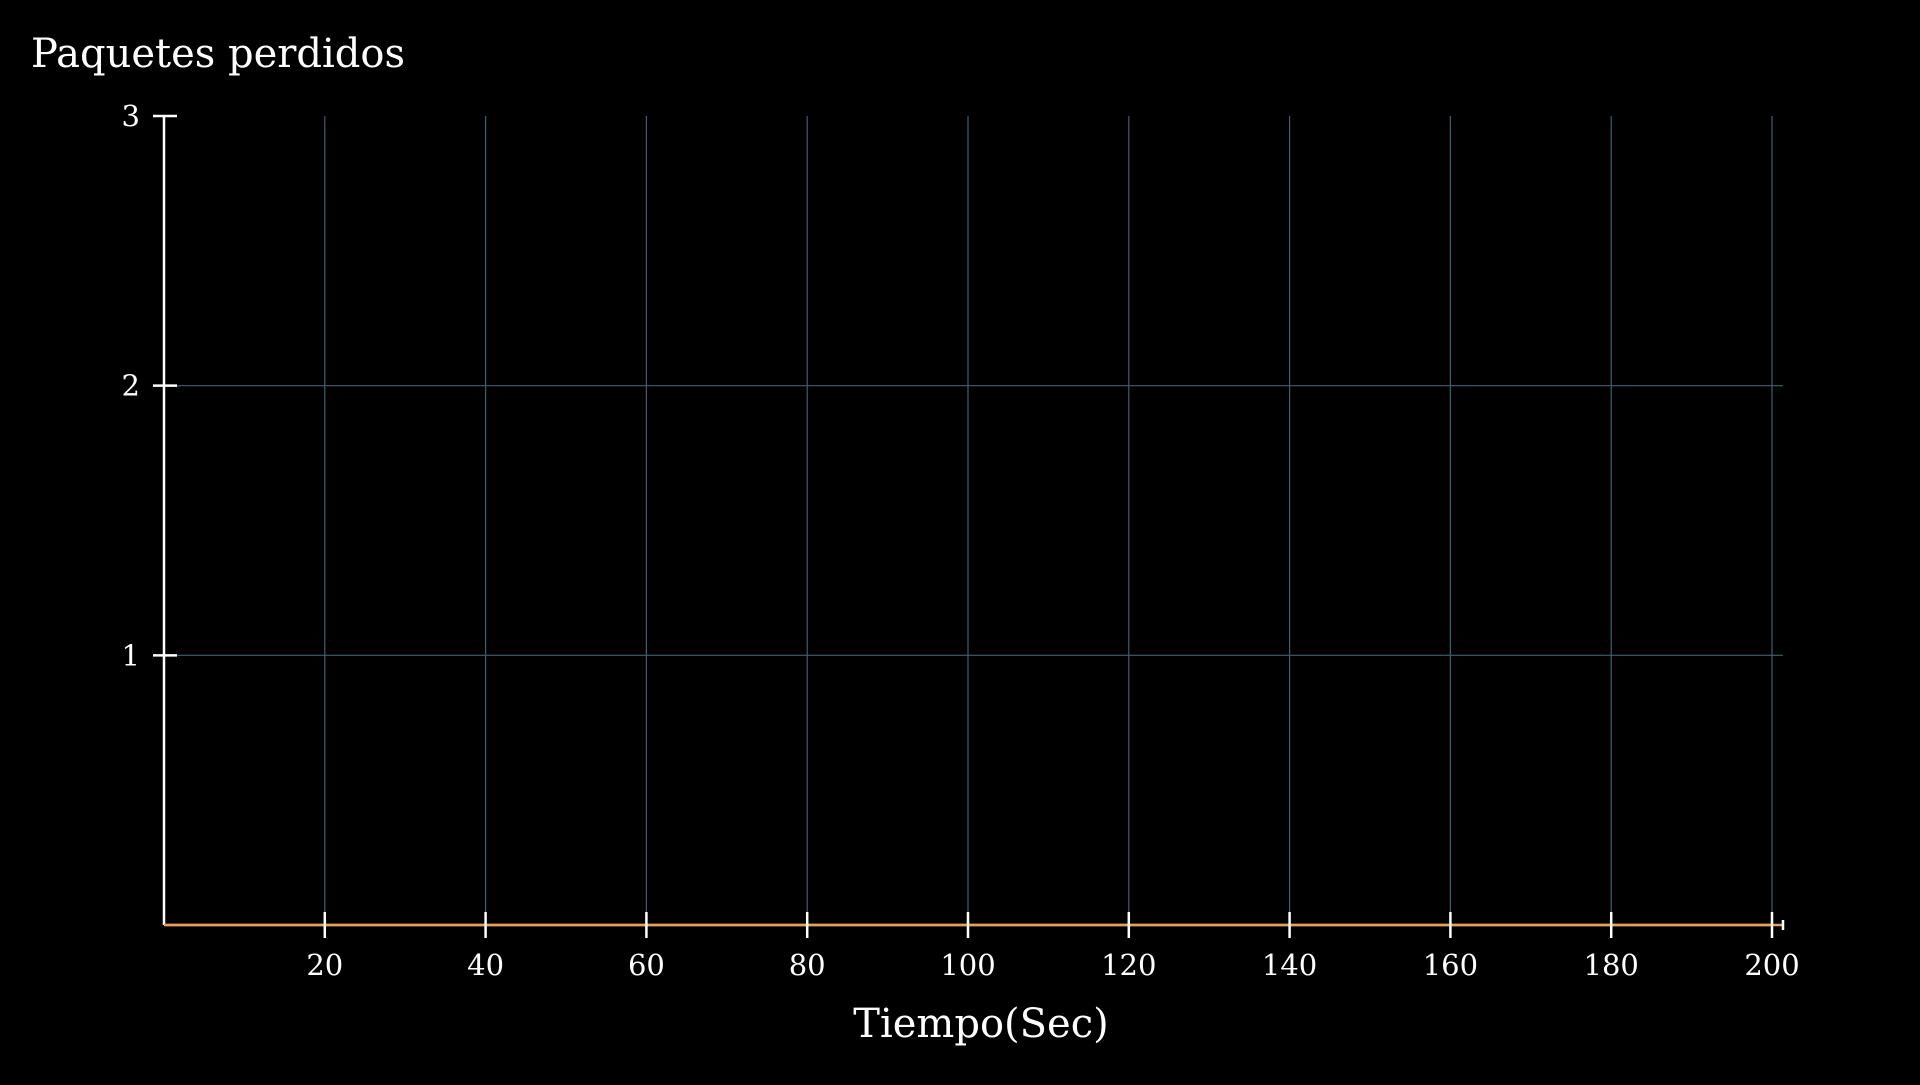  I want to click on x-tick-label-80: 80, so click(807, 965).